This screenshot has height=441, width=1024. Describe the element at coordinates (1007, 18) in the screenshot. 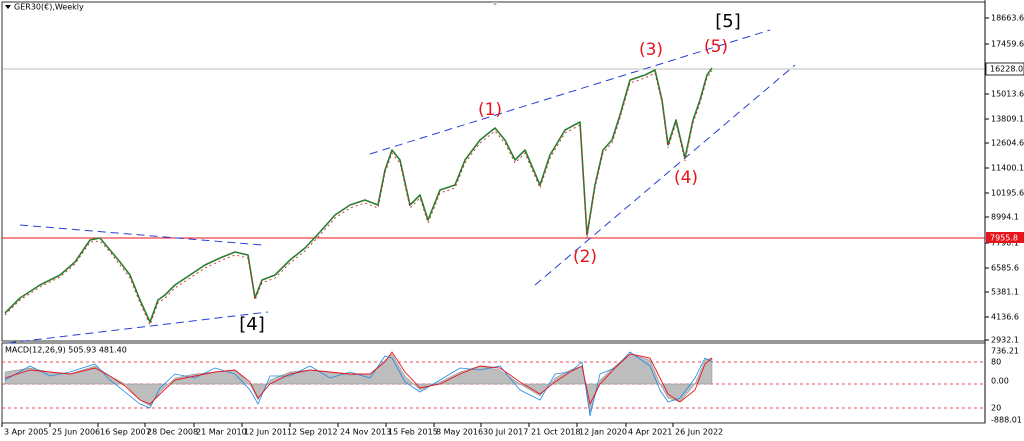

I see `price-label: 18663.6` at that location.